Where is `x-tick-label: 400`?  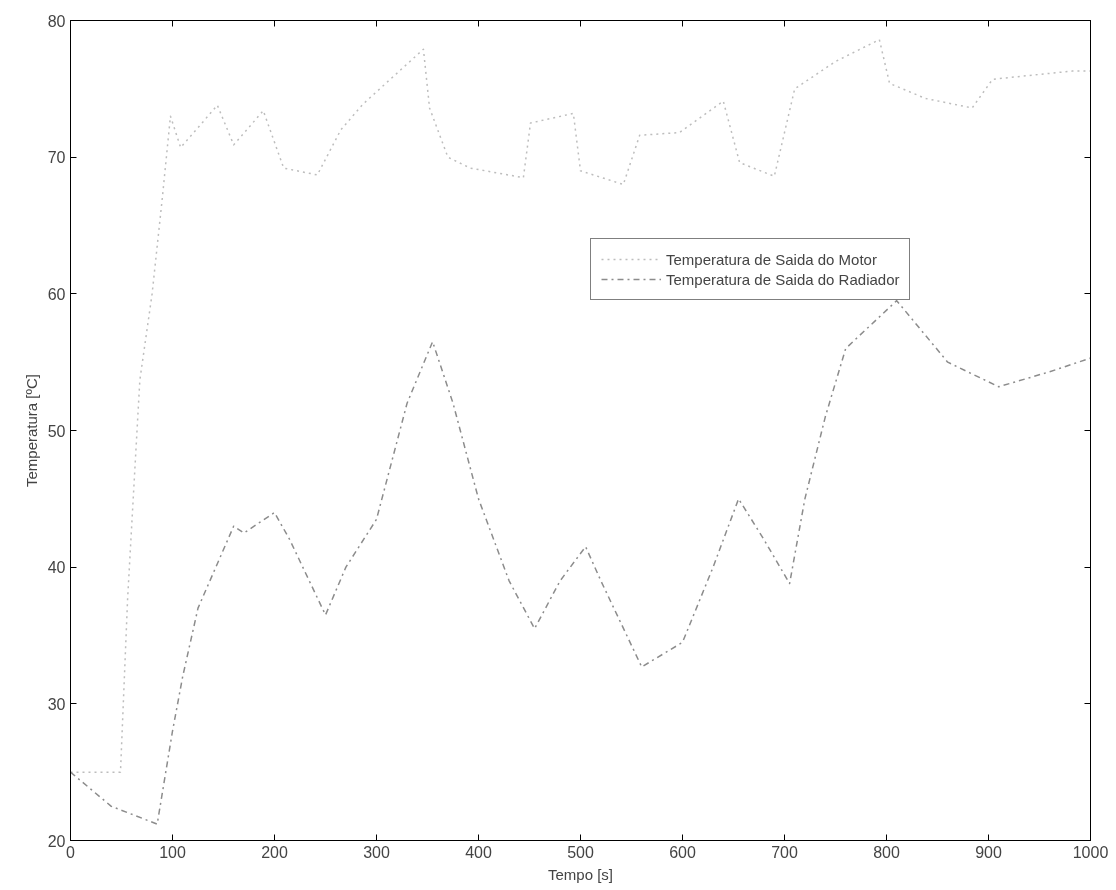 x-tick-label: 400 is located at coordinates (478, 852).